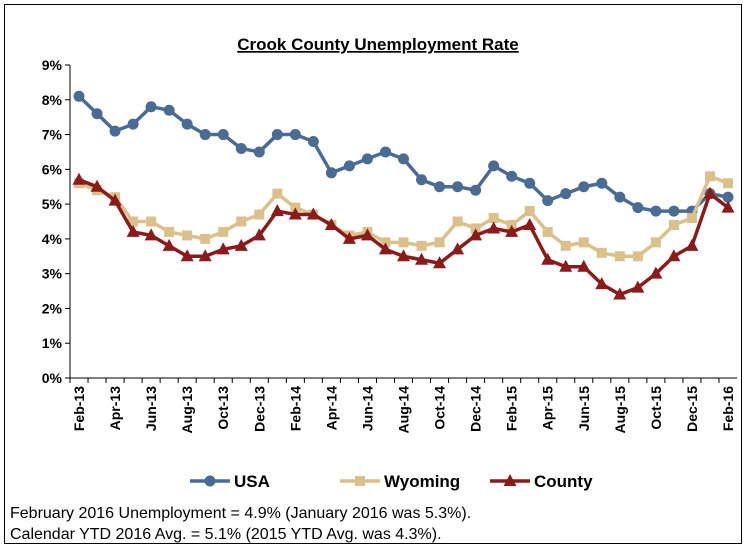 This screenshot has height=548, width=747. I want to click on x-tick-label: Jun-15, so click(584, 408).